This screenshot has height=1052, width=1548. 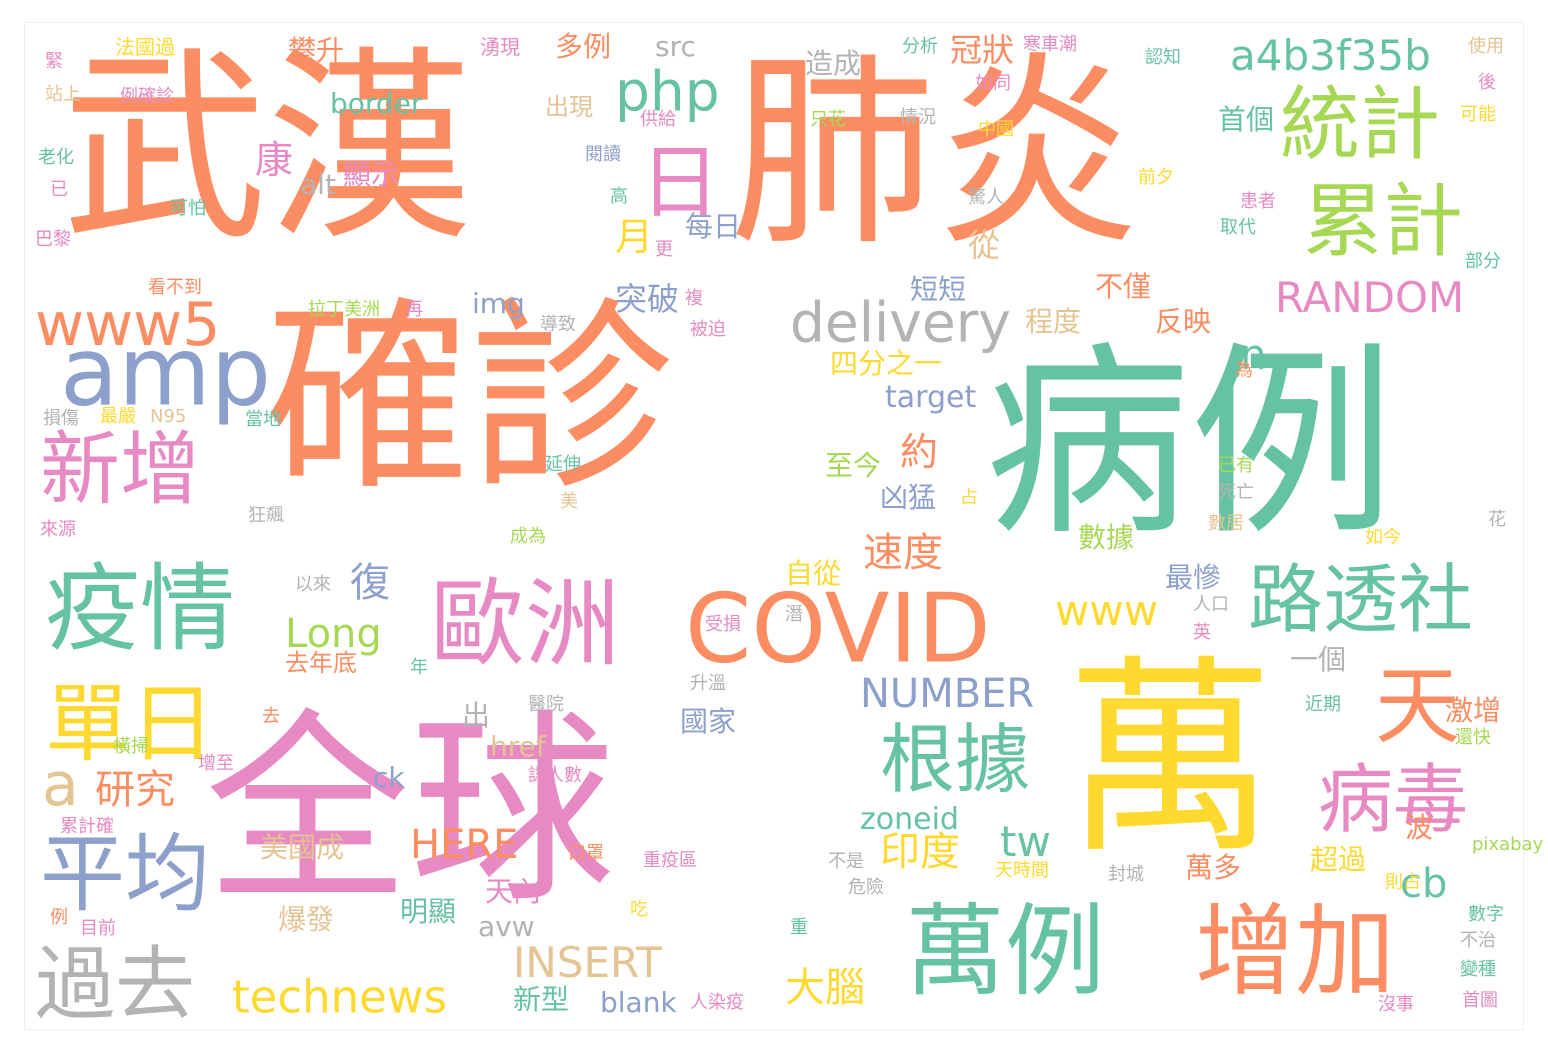 What do you see at coordinates (984, 245) in the screenshot?
I see `word-cloud-word: 從` at bounding box center [984, 245].